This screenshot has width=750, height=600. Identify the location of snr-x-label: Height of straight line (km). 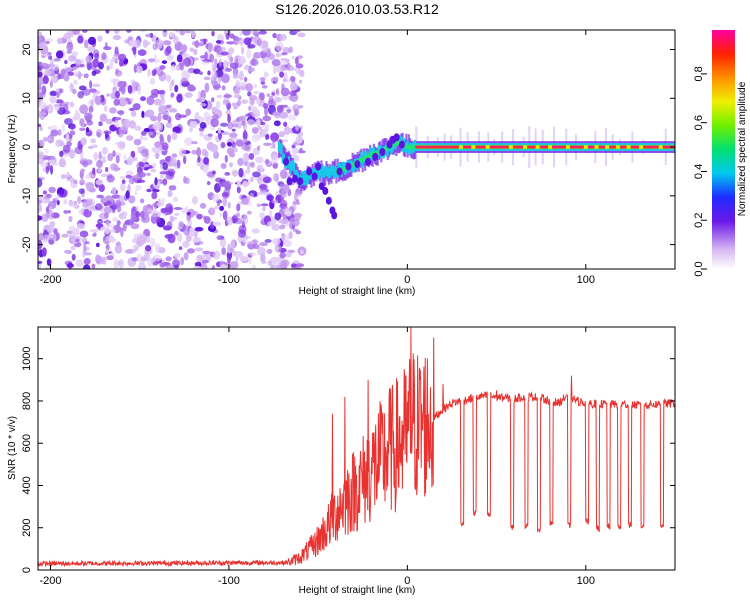
(357, 590).